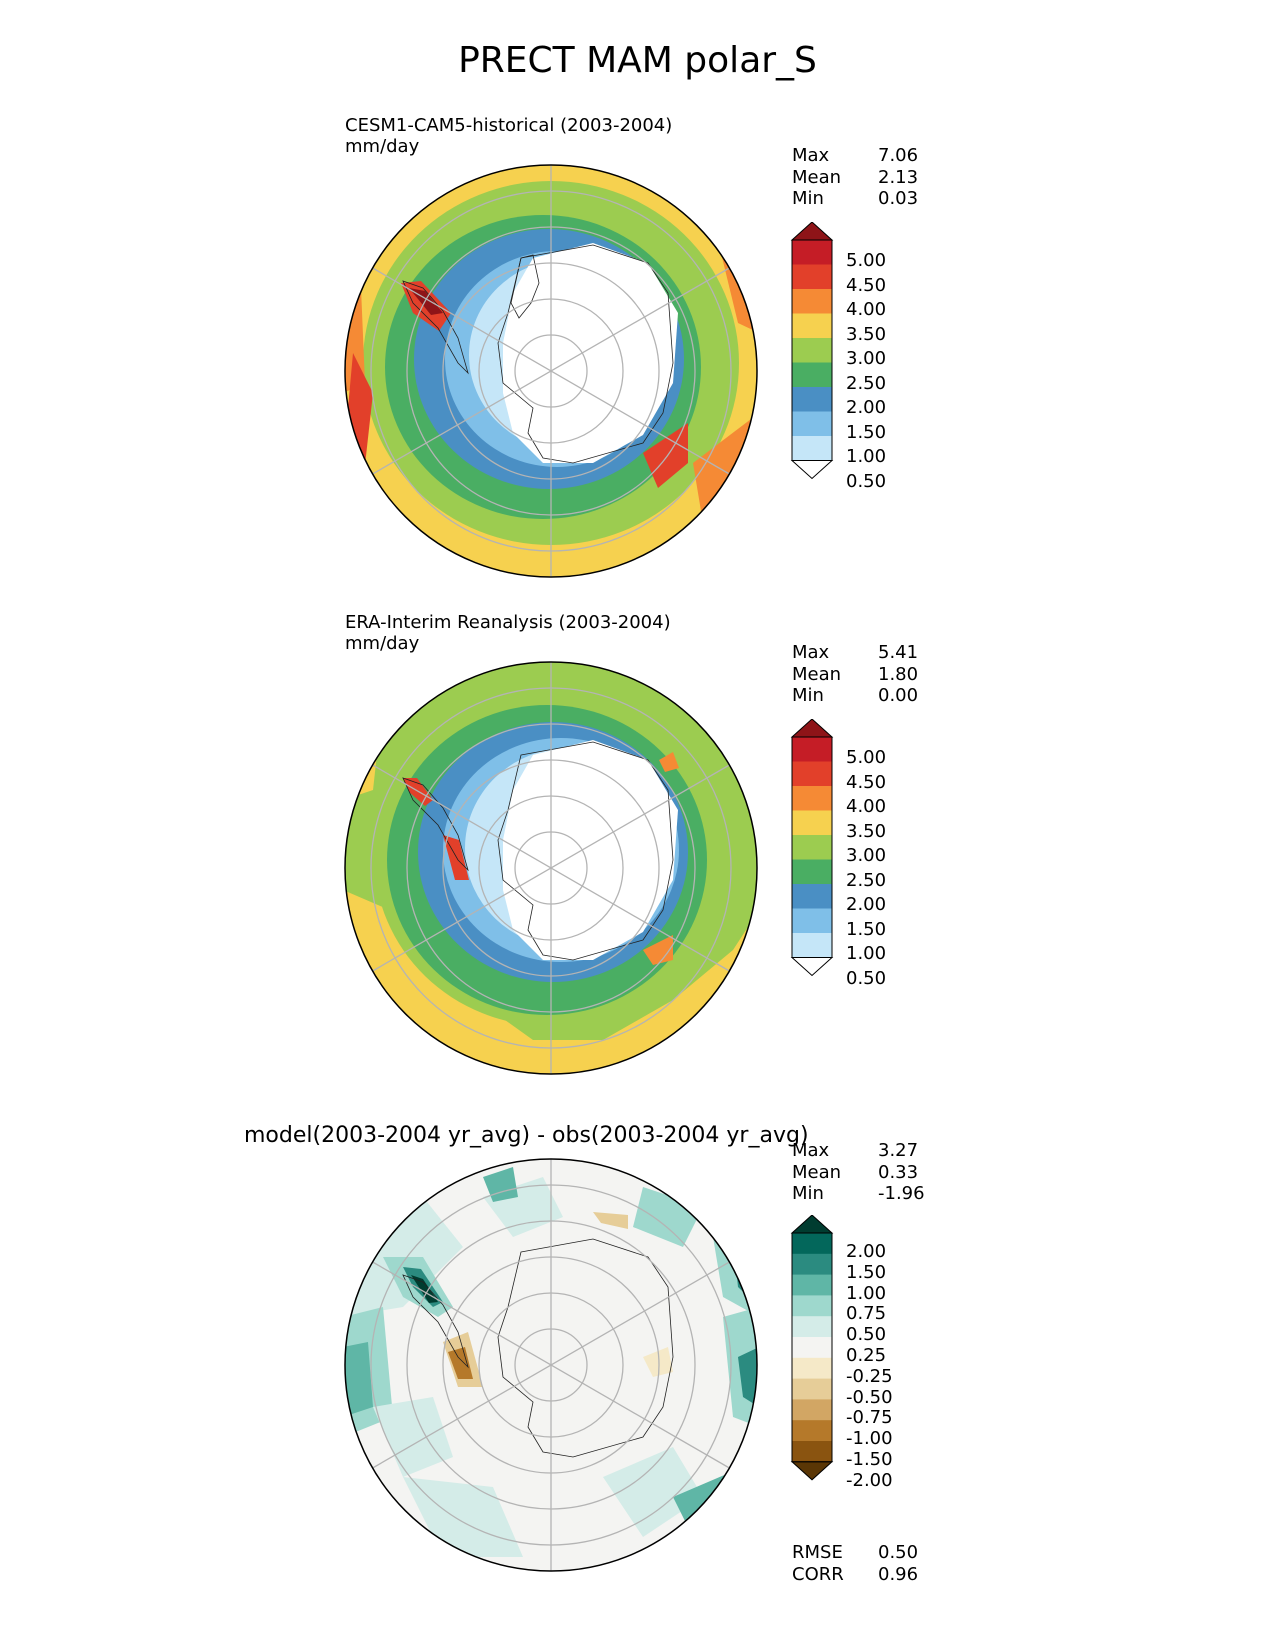 The image size is (1275, 1650). What do you see at coordinates (898, 177) in the screenshot?
I see `stat-value: 2.13` at bounding box center [898, 177].